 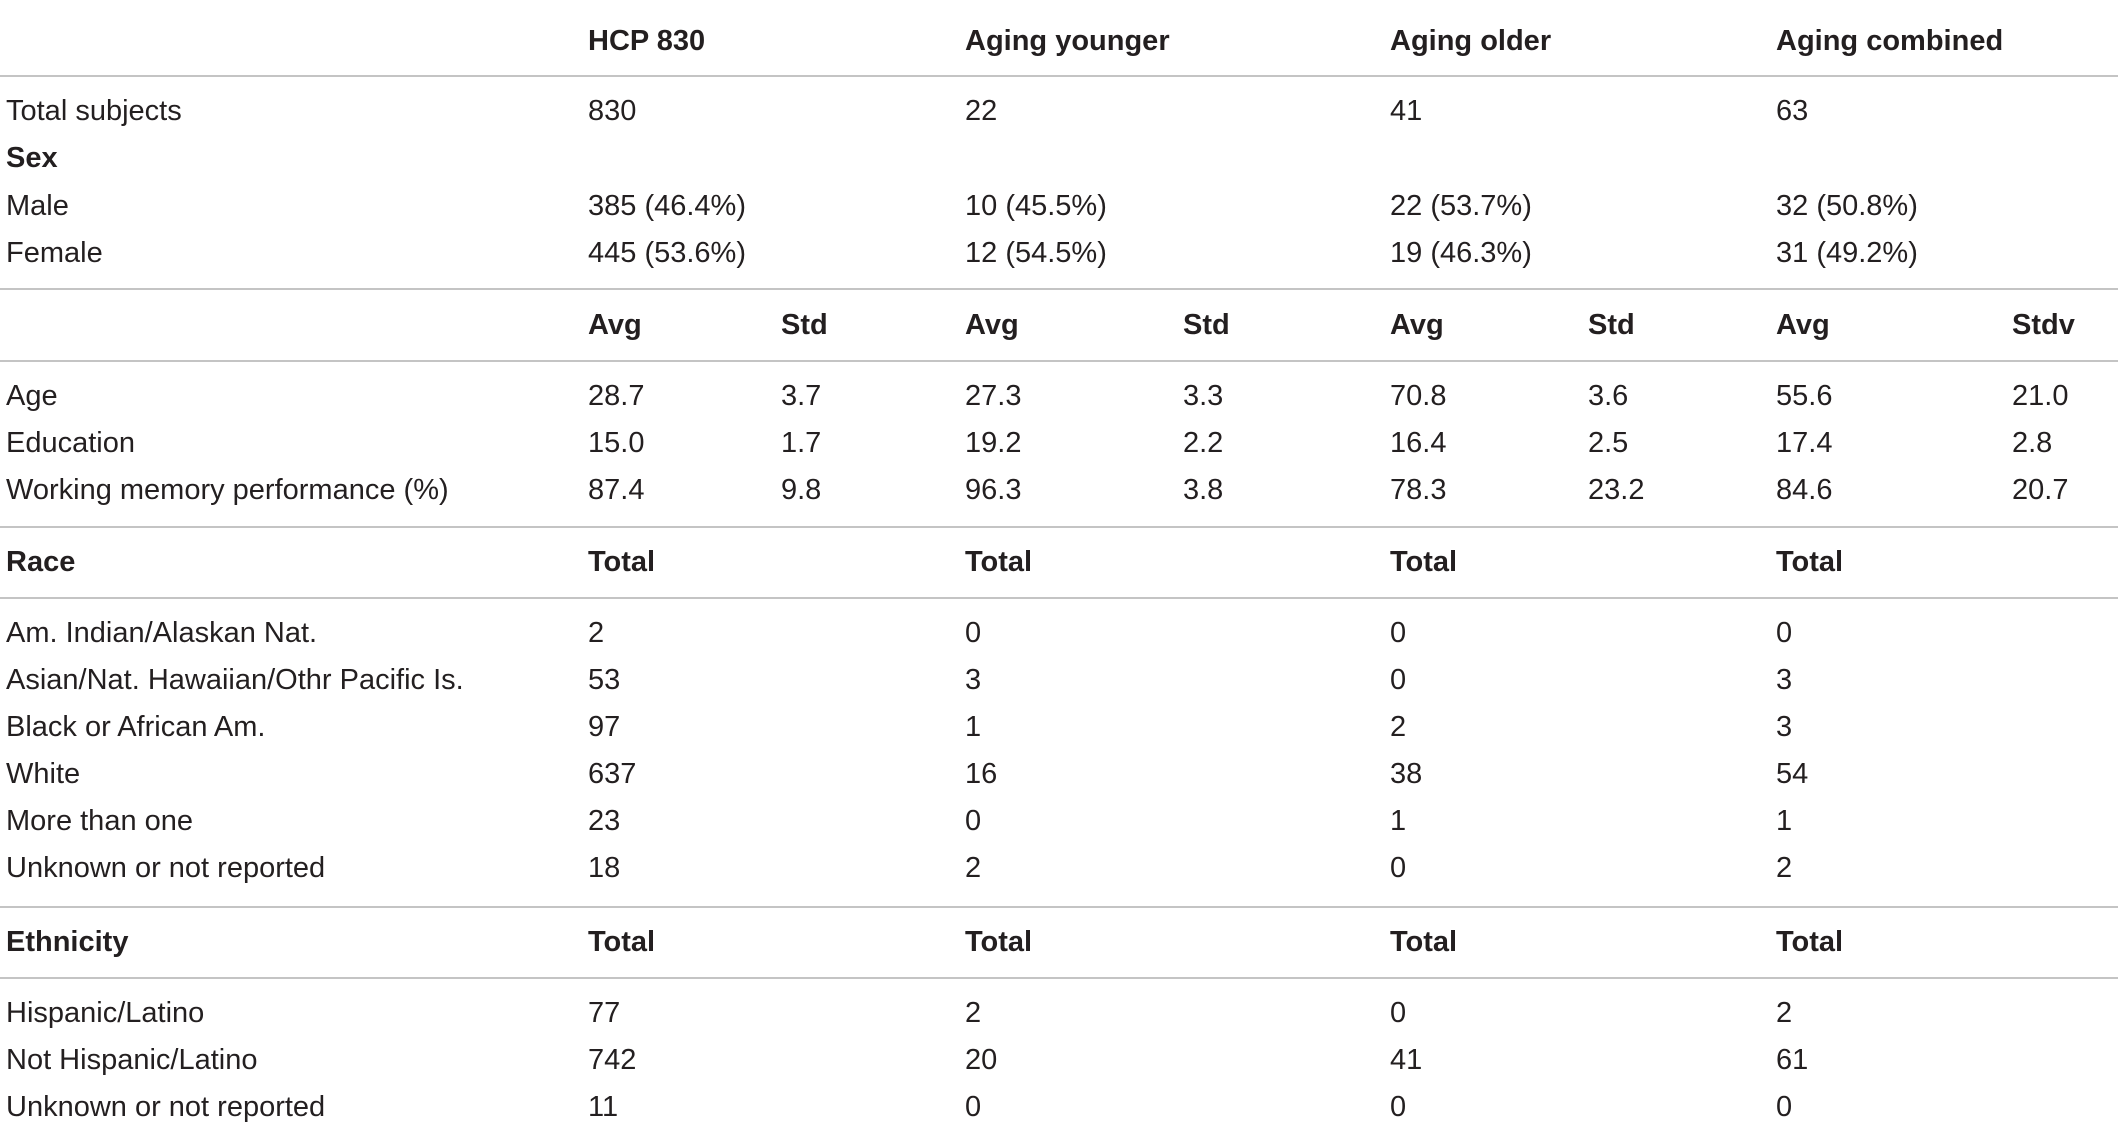 I want to click on cell-value: 53, so click(x=604, y=680).